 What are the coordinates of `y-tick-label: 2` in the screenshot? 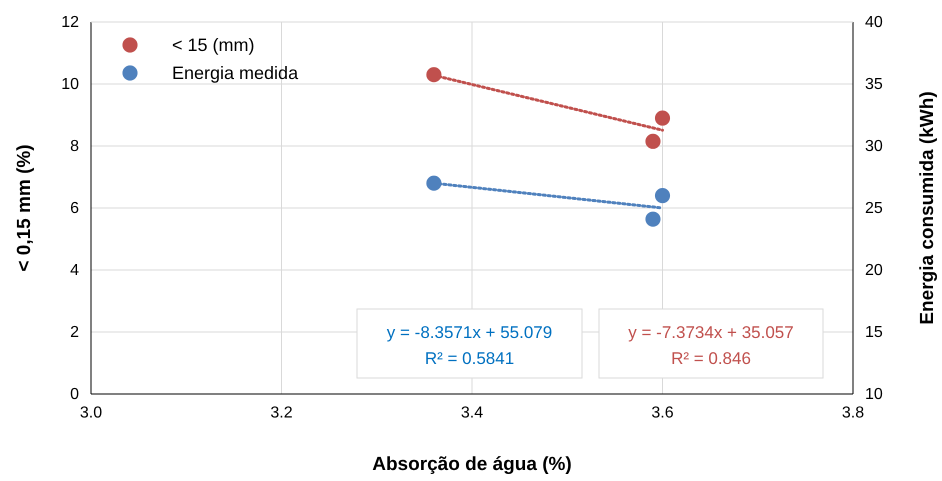 It's located at (75, 333).